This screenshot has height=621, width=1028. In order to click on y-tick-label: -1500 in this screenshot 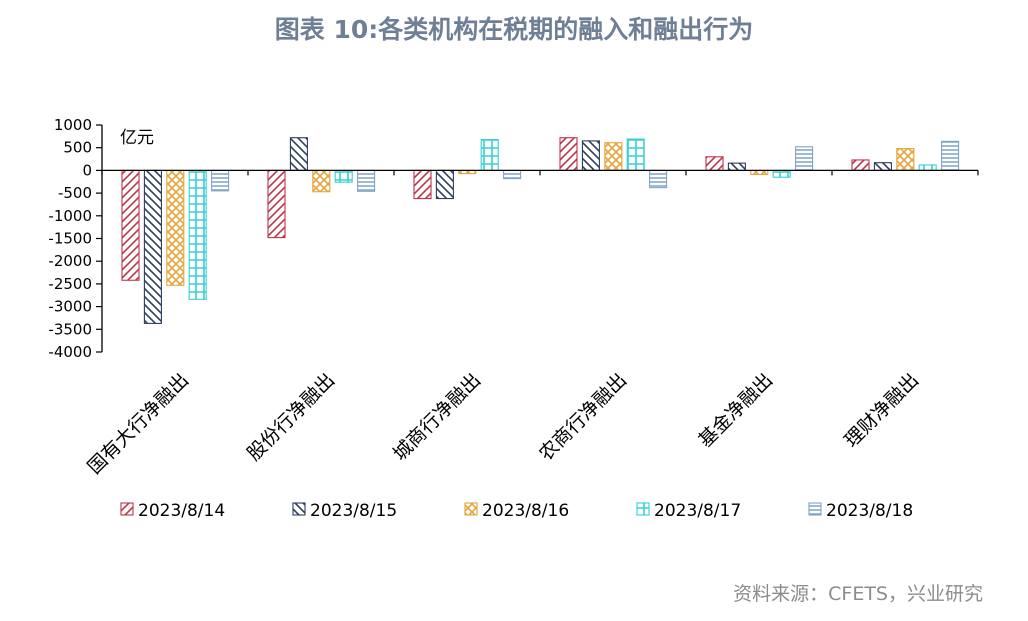, I will do `click(70, 239)`.